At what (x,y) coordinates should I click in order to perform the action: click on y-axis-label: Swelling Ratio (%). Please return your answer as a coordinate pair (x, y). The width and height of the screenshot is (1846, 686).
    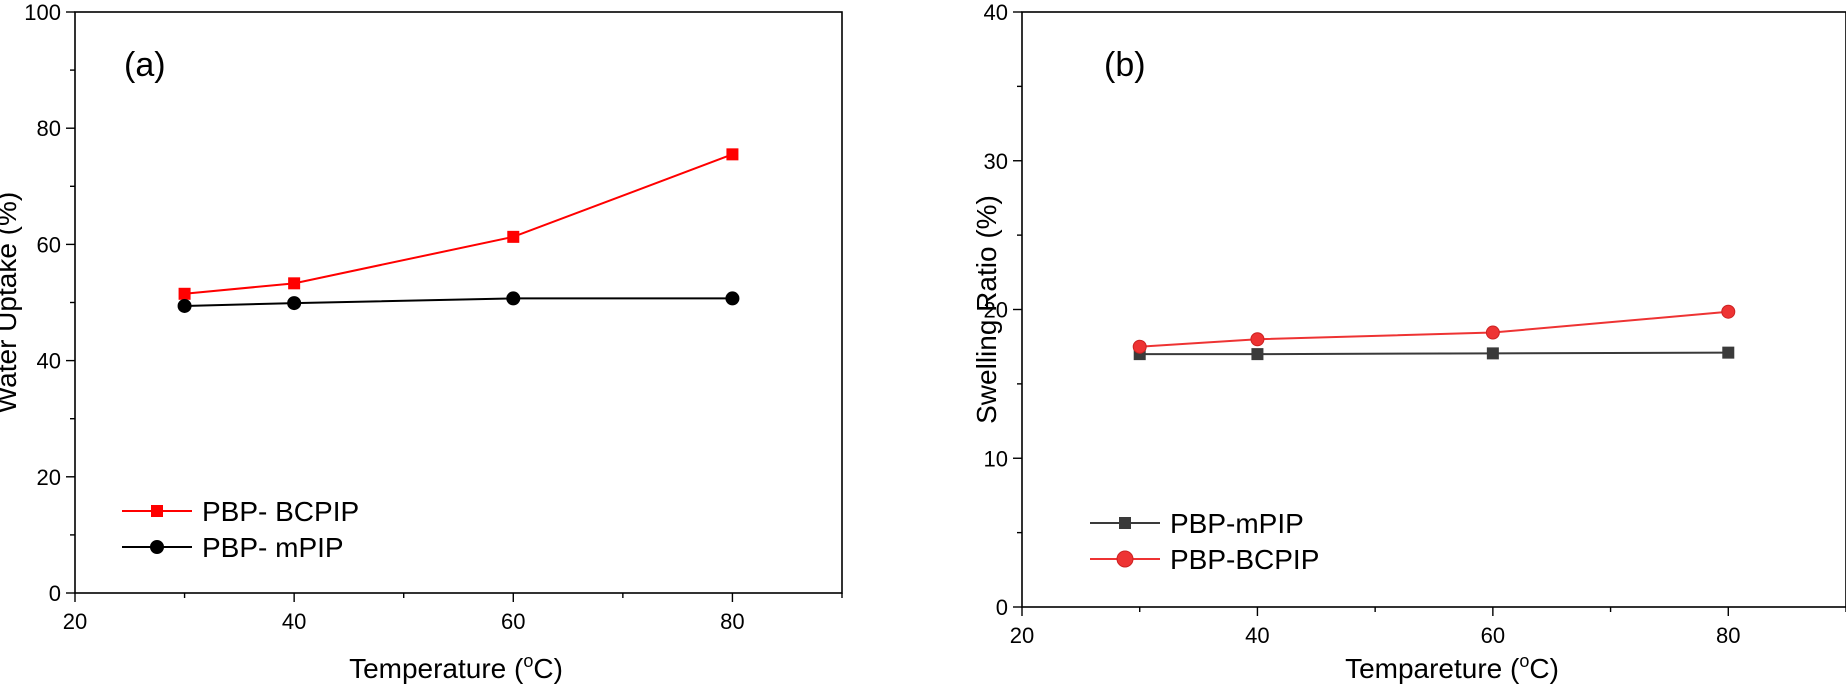
    Looking at the image, I should click on (986, 309).